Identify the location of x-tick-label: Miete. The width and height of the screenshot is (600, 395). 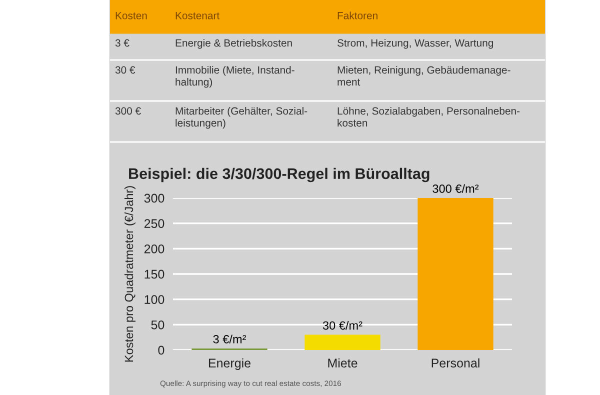
(343, 363).